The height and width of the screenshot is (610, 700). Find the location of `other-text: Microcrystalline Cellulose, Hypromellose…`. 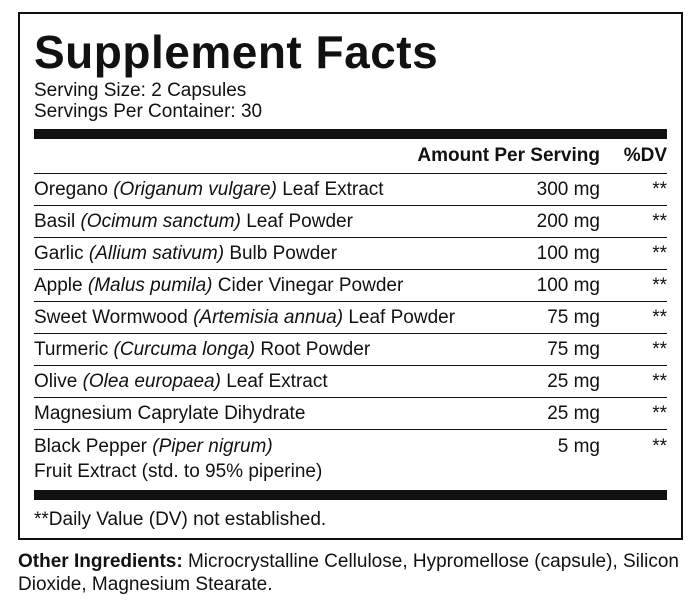

other-text: Microcrystalline Cellulose, Hypromellose… is located at coordinates (348, 573).